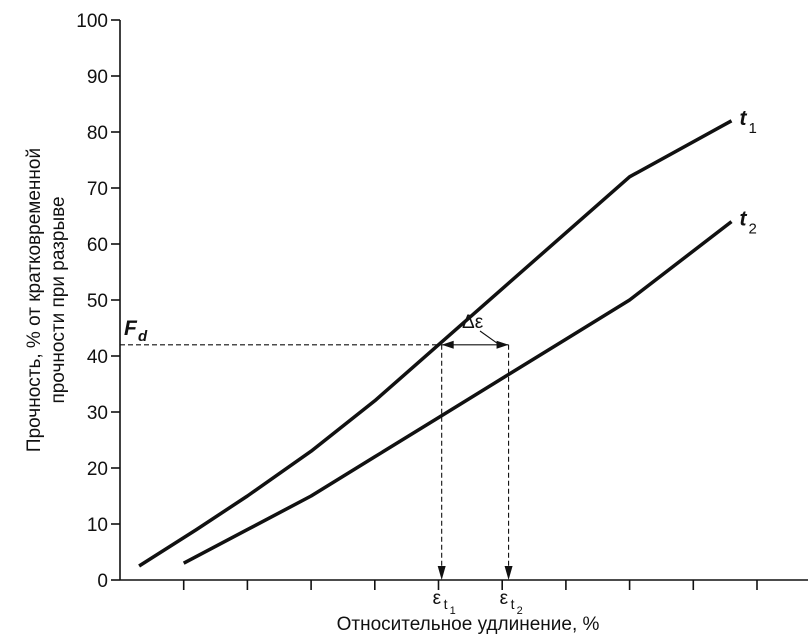  What do you see at coordinates (97, 133) in the screenshot?
I see `y-tick-label-8: 80` at bounding box center [97, 133].